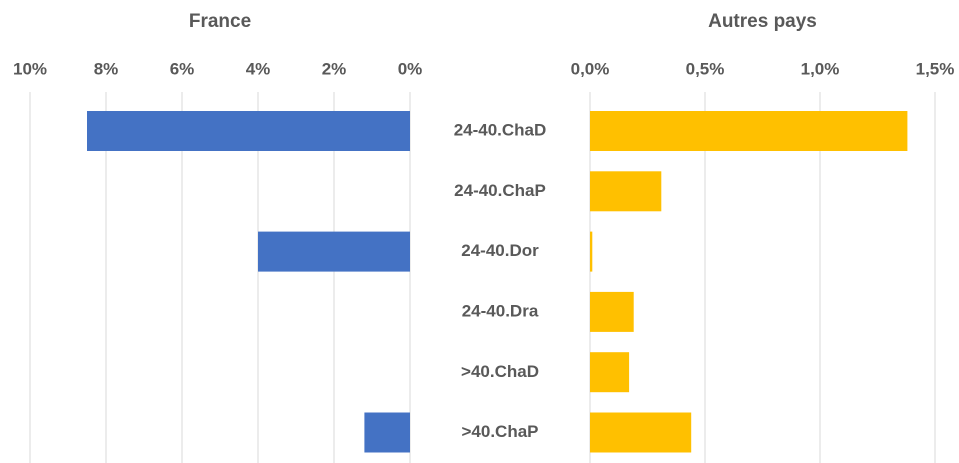 This screenshot has width=959, height=463. I want to click on x-tick-label: 0,5%, so click(705, 68).